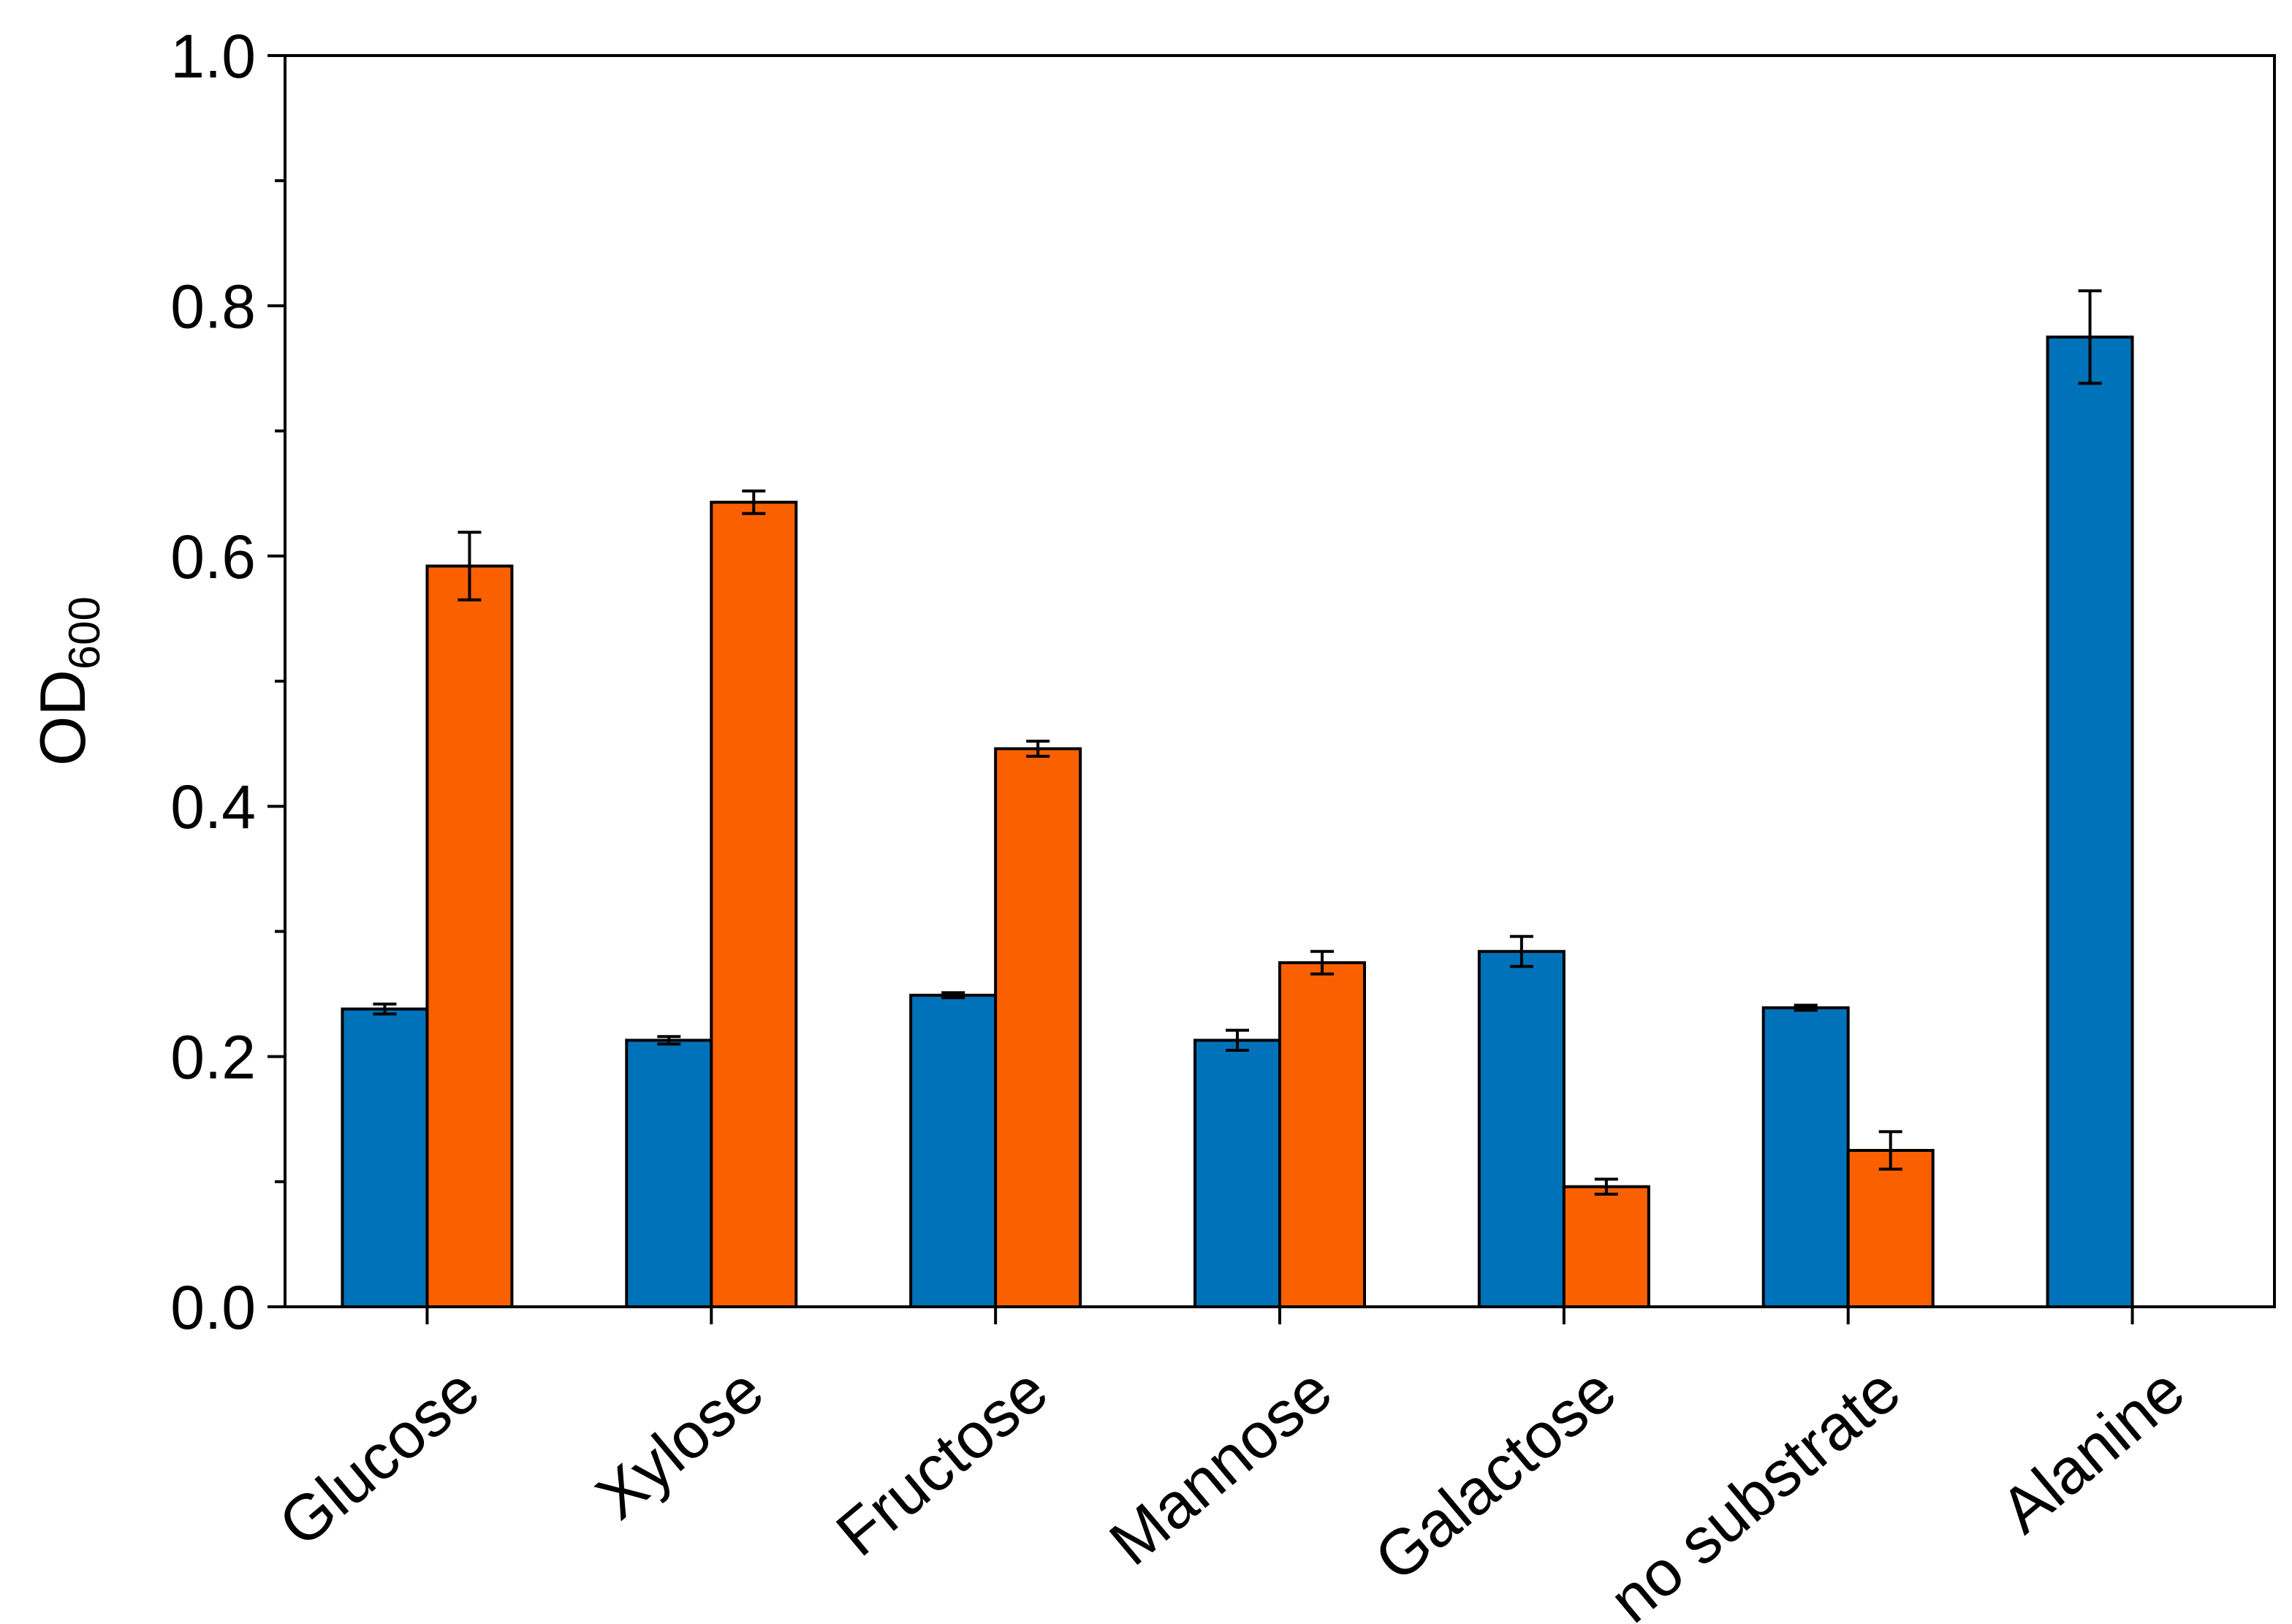 The height and width of the screenshot is (1624, 2292). I want to click on y-axis-label-sub: 600, so click(84, 632).